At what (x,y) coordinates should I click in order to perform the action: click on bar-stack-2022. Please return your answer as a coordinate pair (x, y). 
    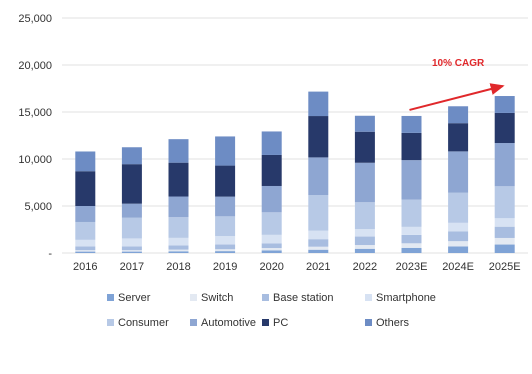
    Looking at the image, I should click on (364, 184).